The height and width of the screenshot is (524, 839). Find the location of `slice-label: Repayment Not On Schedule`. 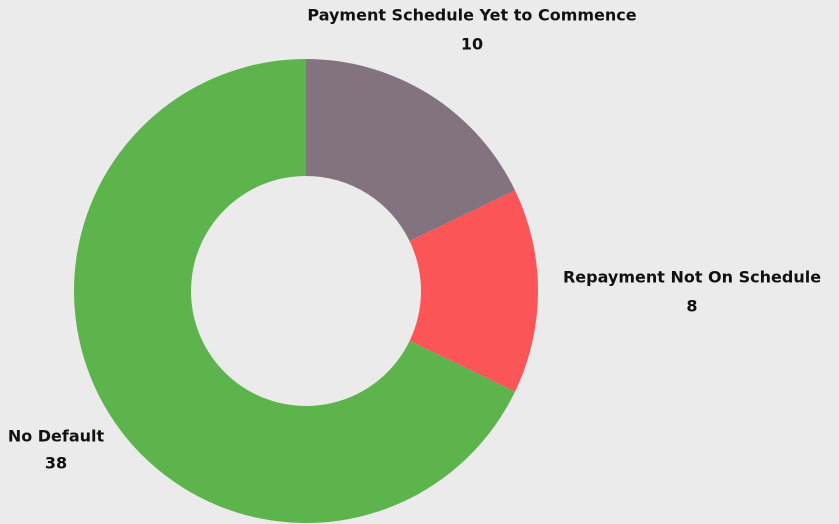

slice-label: Repayment Not On Schedule is located at coordinates (692, 277).